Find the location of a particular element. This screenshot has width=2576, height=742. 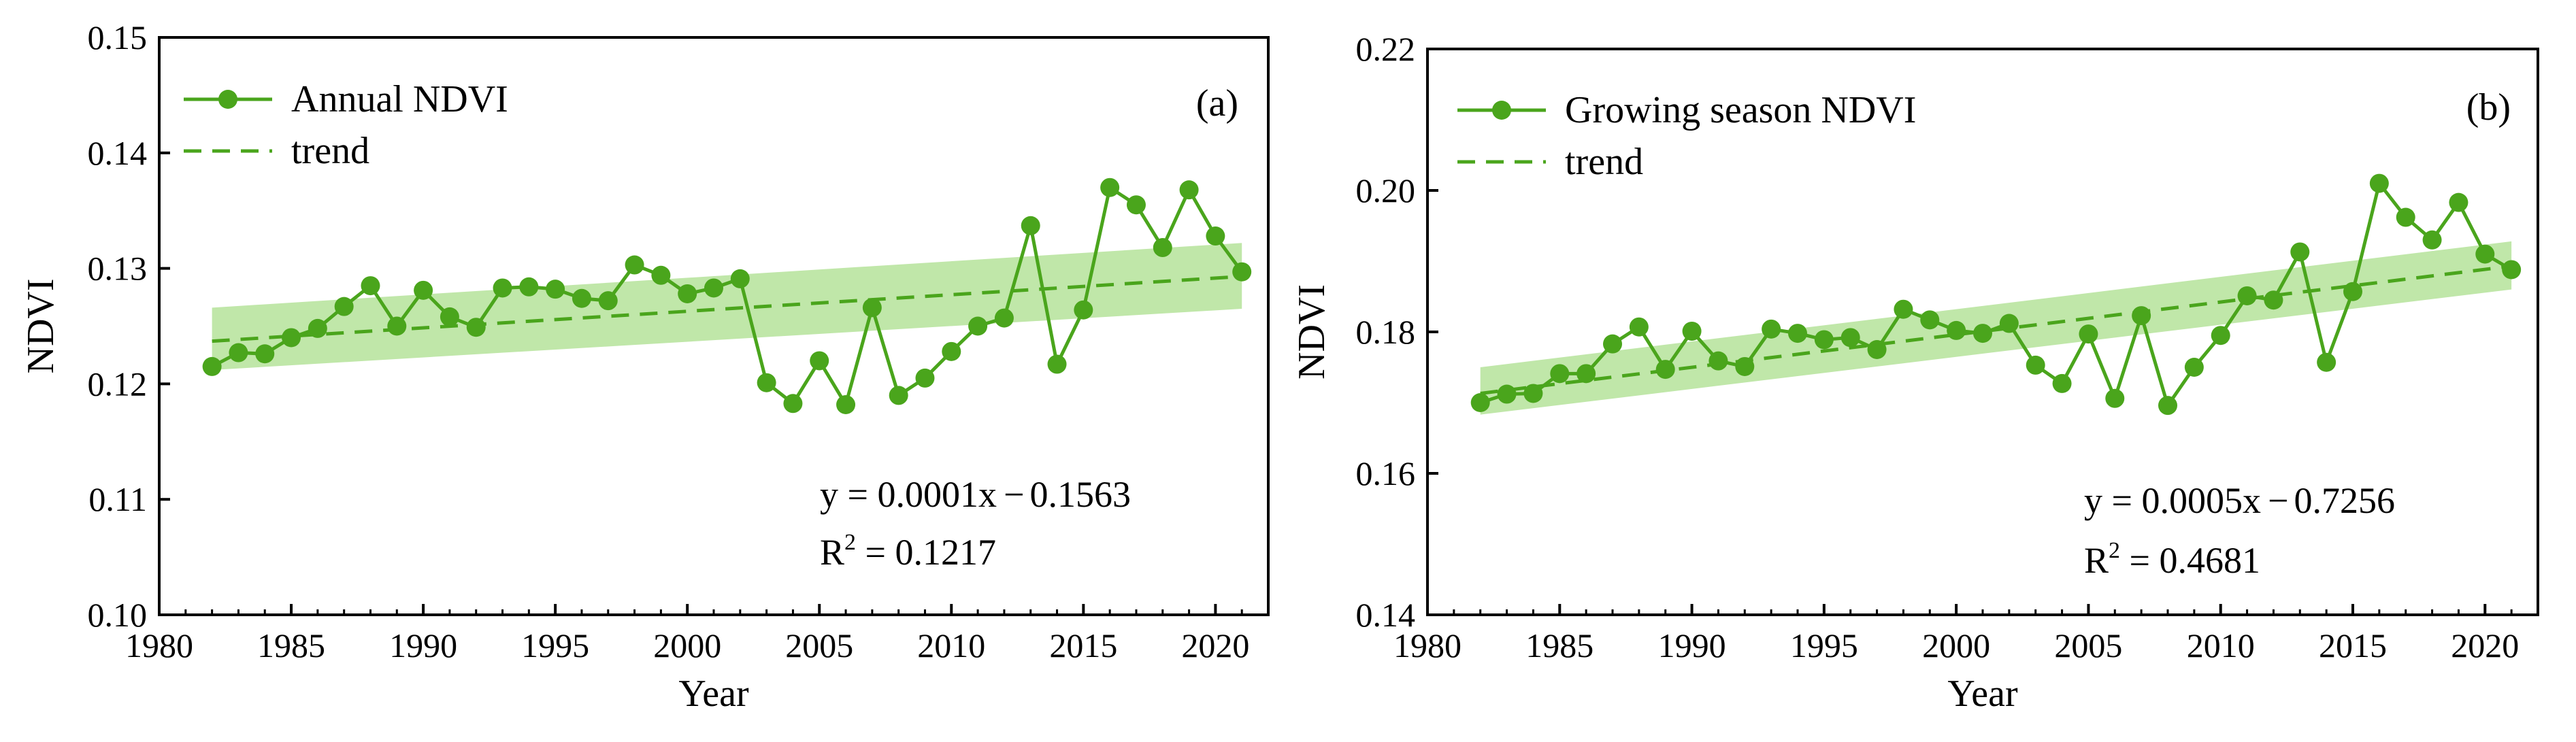

r2-superscript: 2 is located at coordinates (850, 542).